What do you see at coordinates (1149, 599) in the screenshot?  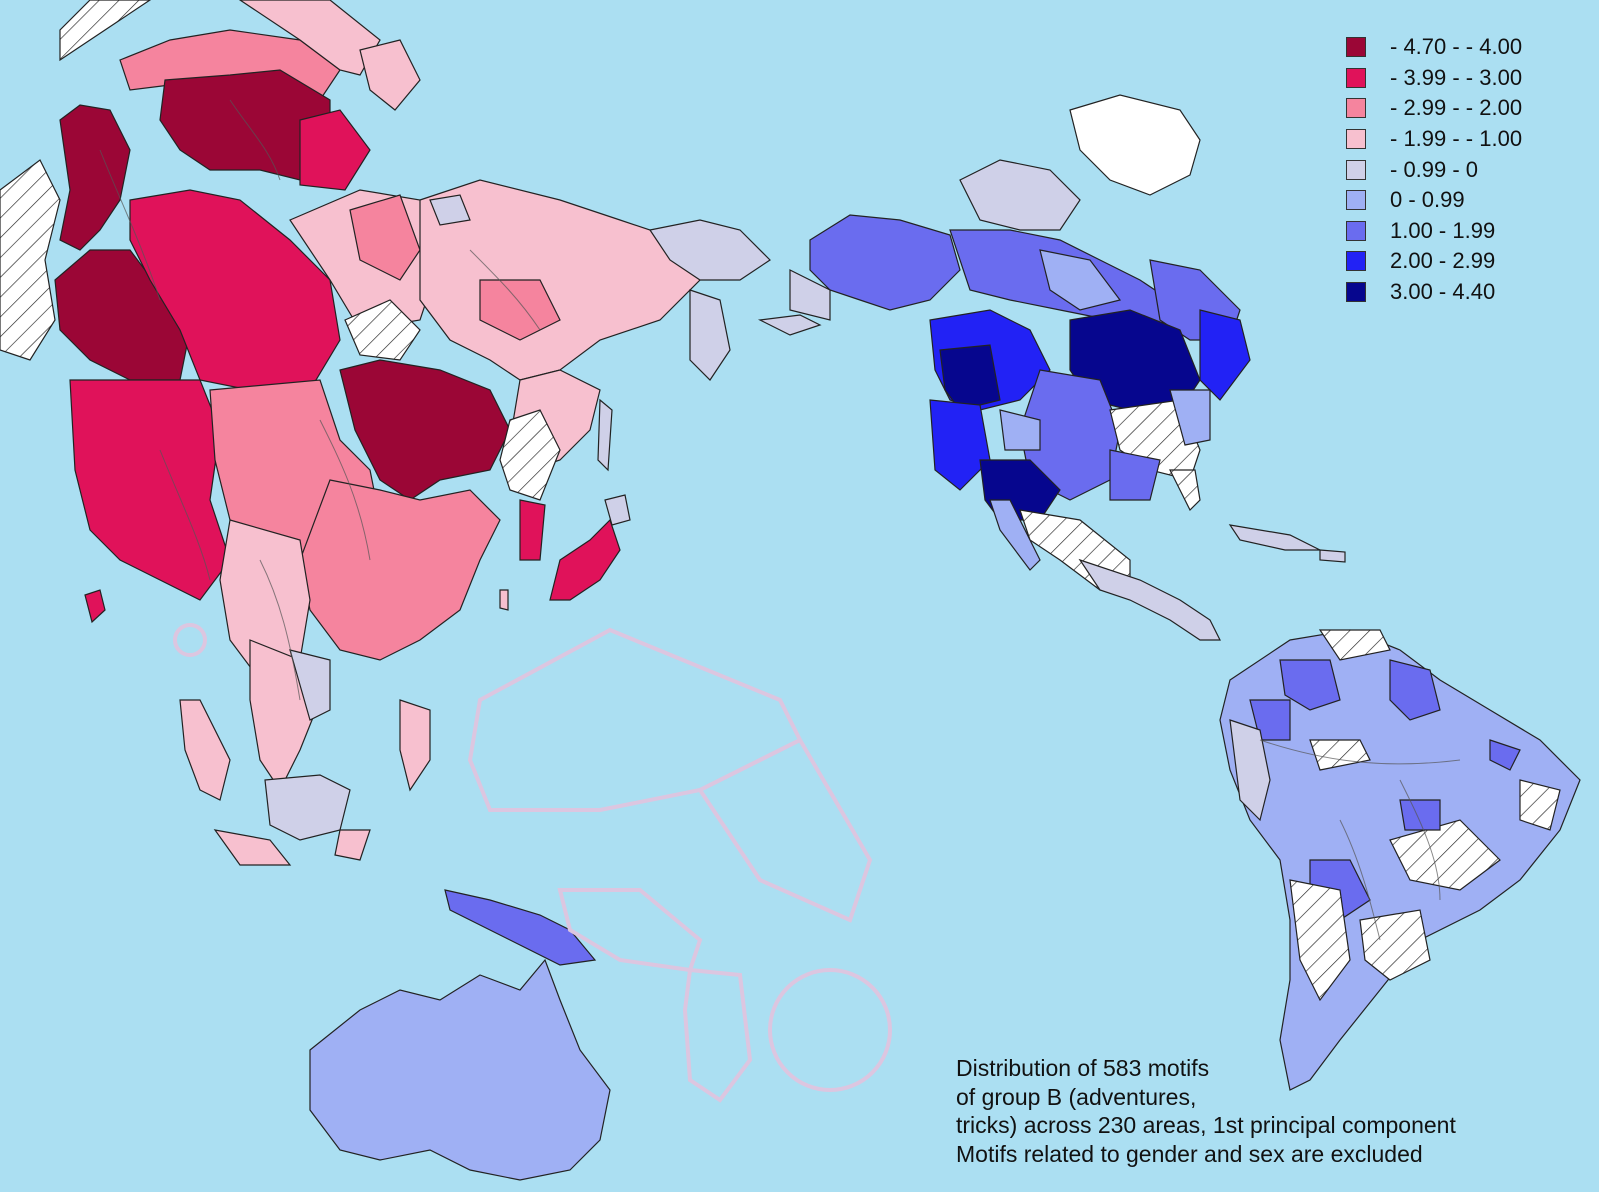 I see `region-mesoamerica` at bounding box center [1149, 599].